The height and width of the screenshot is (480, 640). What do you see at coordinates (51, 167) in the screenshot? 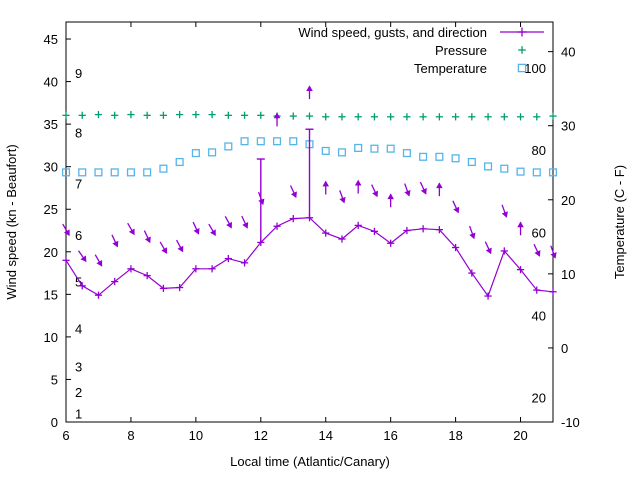
I see `y-left-tick-label: 30` at bounding box center [51, 167].